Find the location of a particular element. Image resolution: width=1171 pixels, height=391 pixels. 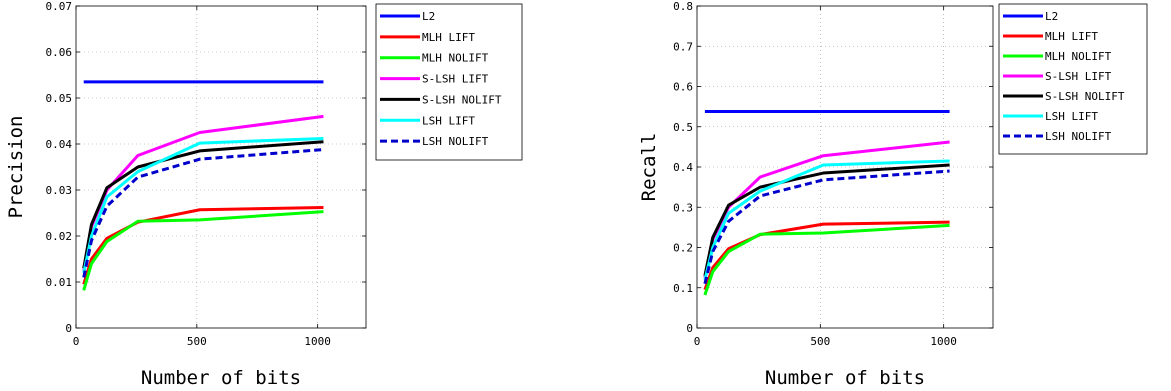

y-tick-label: 0.3 is located at coordinates (683, 207).